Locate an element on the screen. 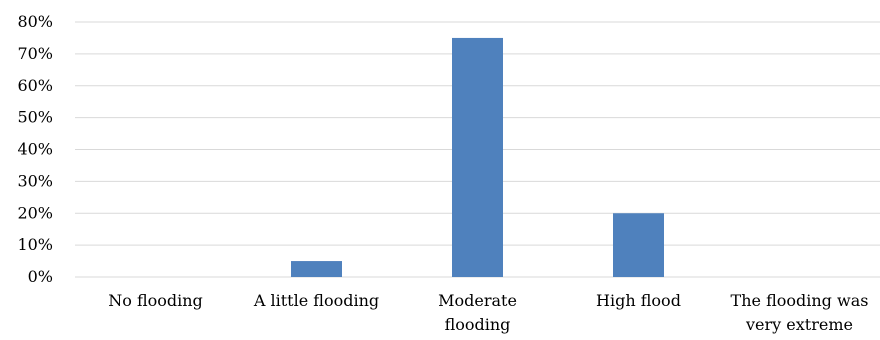 Image resolution: width=880 pixels, height=340 pixels. x-category-label-line: A little flooding is located at coordinates (316, 300).